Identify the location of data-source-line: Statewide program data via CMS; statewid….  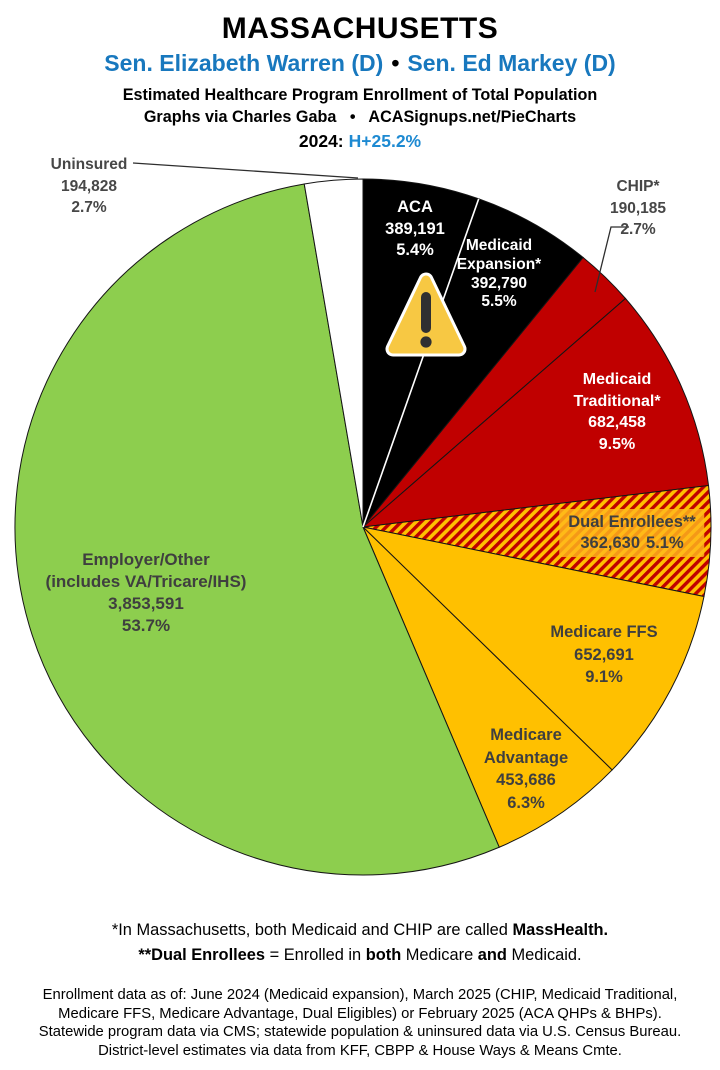
(360, 1032).